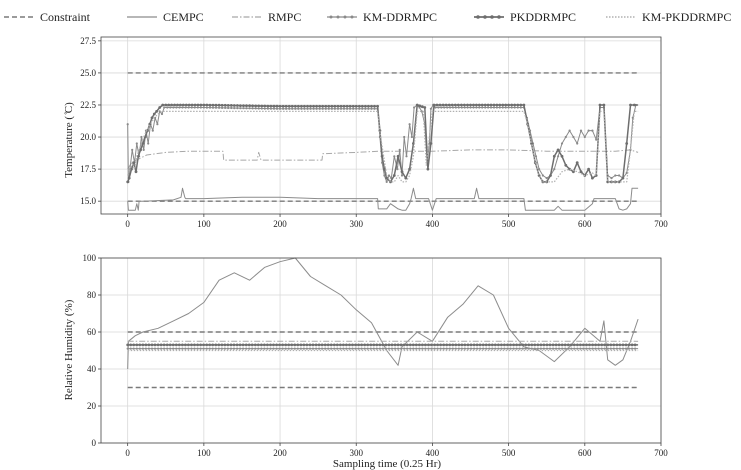 The height and width of the screenshot is (470, 741). Describe the element at coordinates (183, 17) in the screenshot. I see `legend-label-cempc: CEMPC` at that location.